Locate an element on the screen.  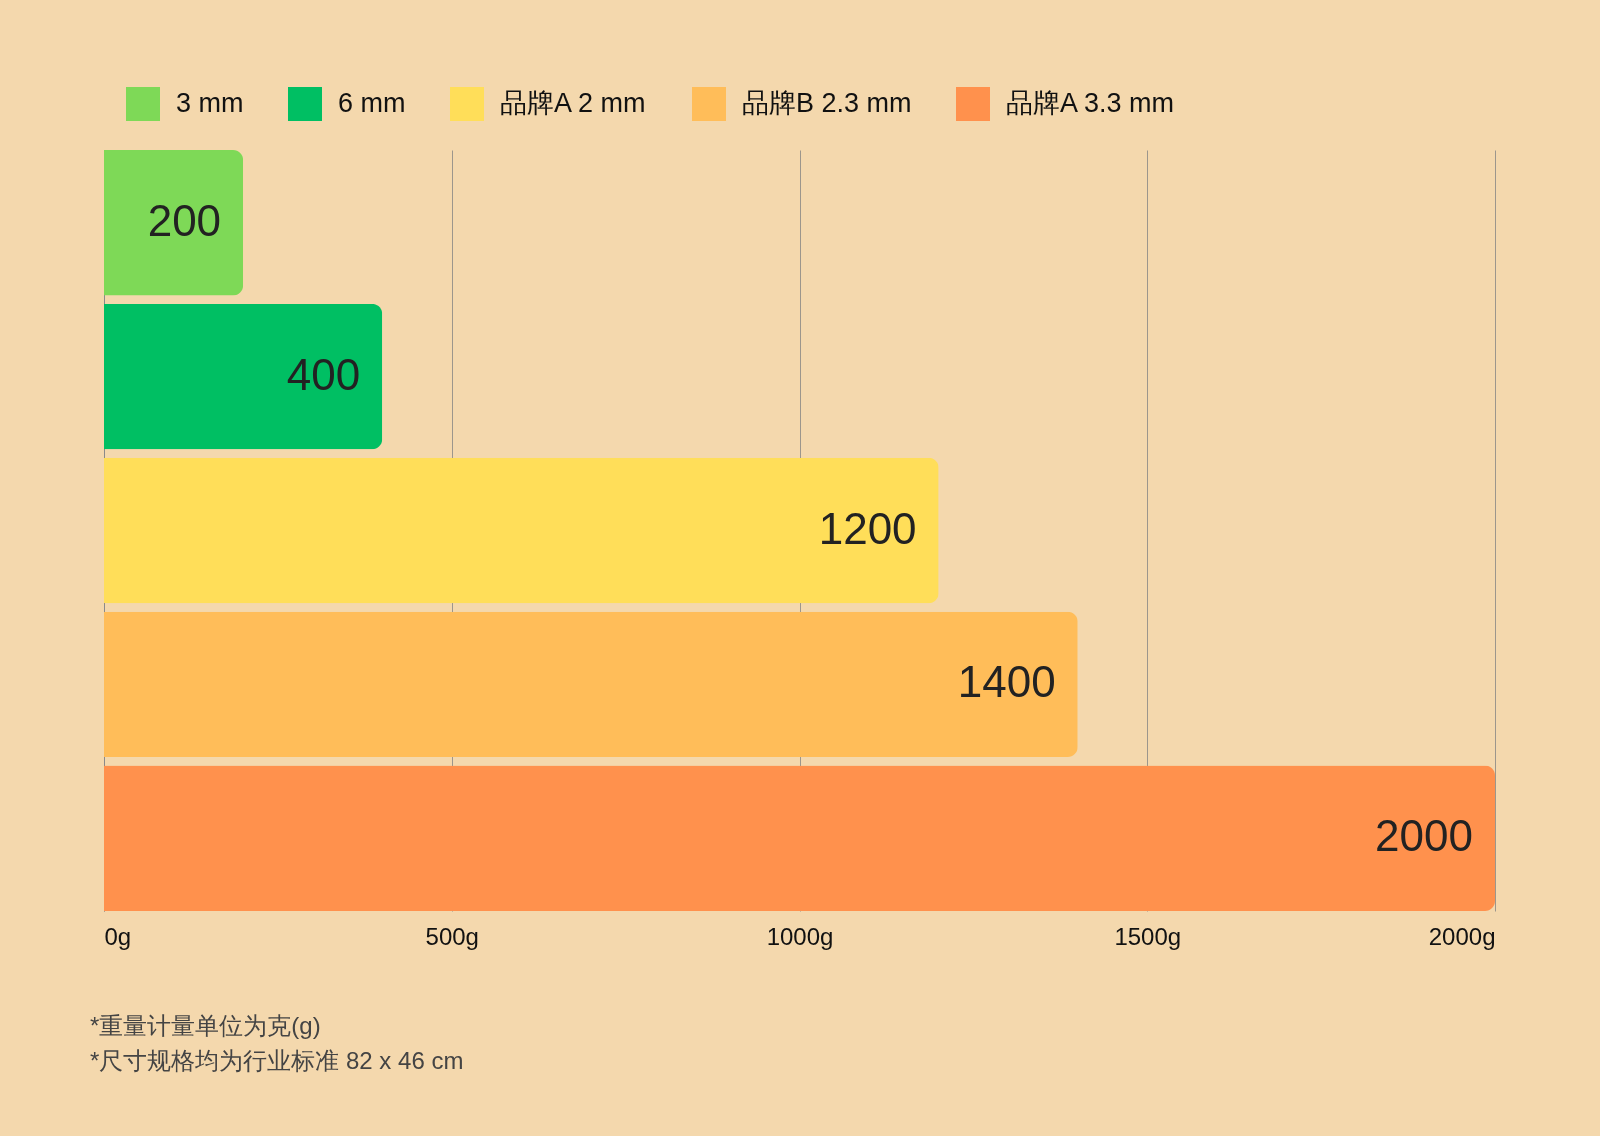
data-label: 1400 is located at coordinates (1006, 682).